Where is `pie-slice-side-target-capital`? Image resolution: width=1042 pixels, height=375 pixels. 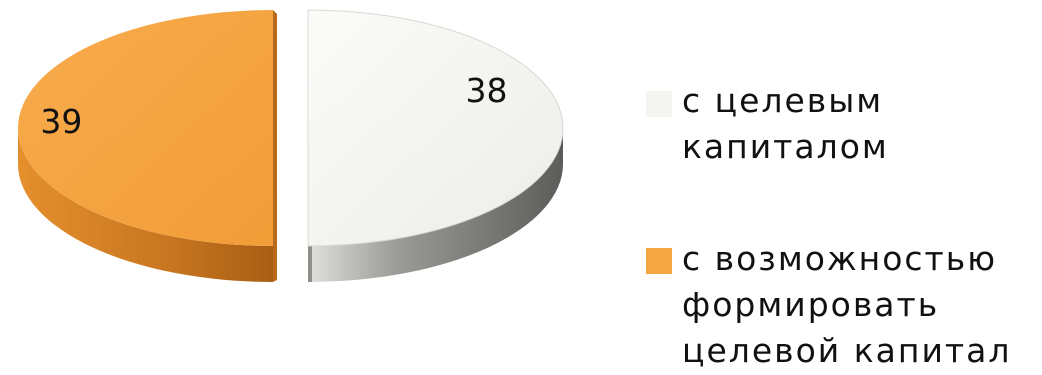
pie-slice-side-target-capital is located at coordinates (435, 205).